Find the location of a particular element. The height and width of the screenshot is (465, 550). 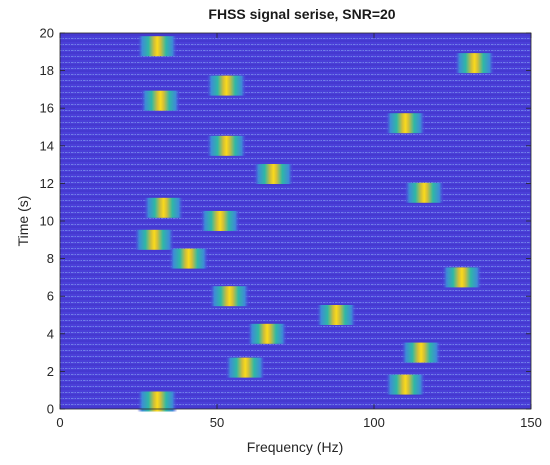

y-tick-label: 6 is located at coordinates (50, 296).